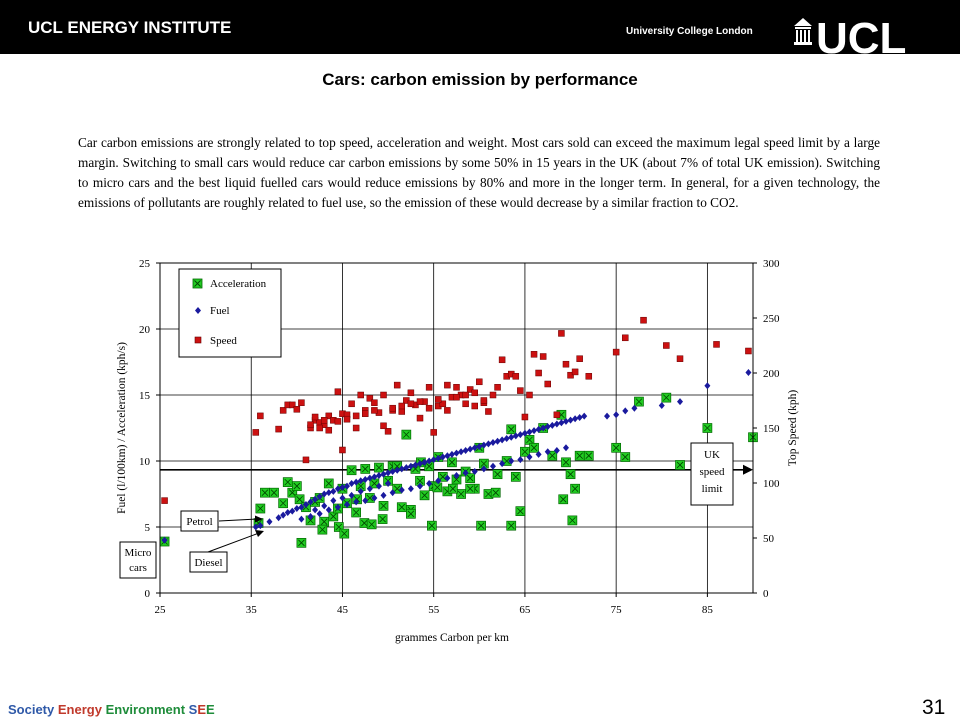  I want to click on x-tick-label: 45, so click(343, 610).